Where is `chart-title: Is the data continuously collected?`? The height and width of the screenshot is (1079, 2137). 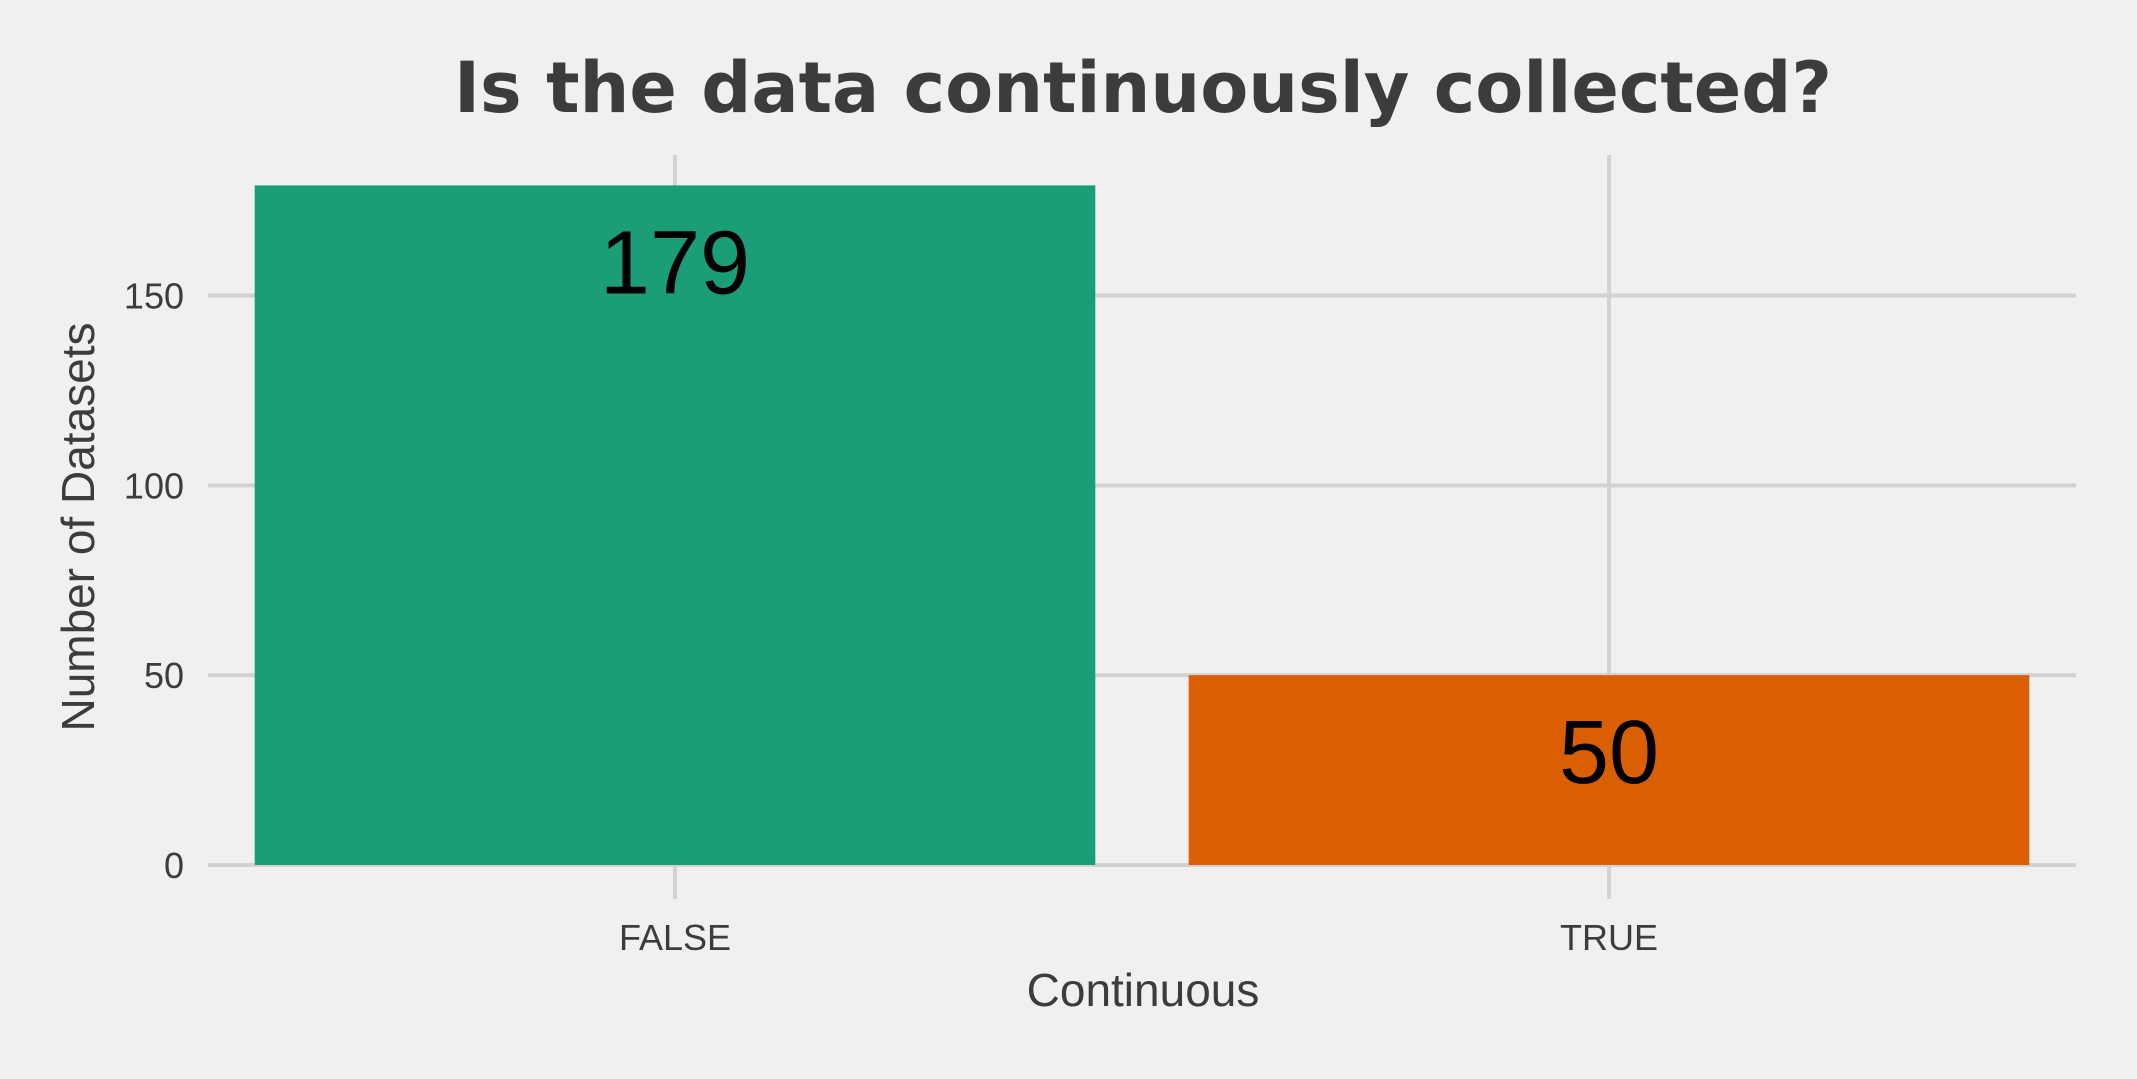 chart-title: Is the data continuously collected? is located at coordinates (1143, 88).